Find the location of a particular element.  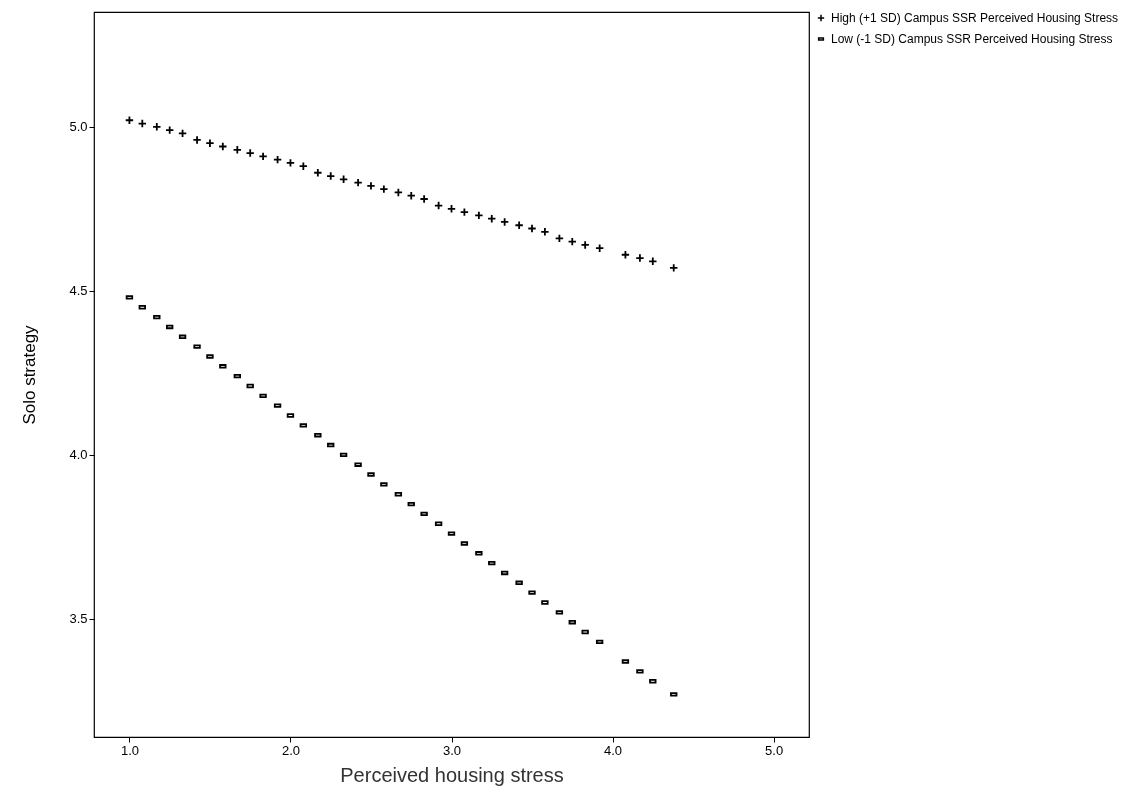

x-axis-title: Perceived housing stress is located at coordinates (452, 774).